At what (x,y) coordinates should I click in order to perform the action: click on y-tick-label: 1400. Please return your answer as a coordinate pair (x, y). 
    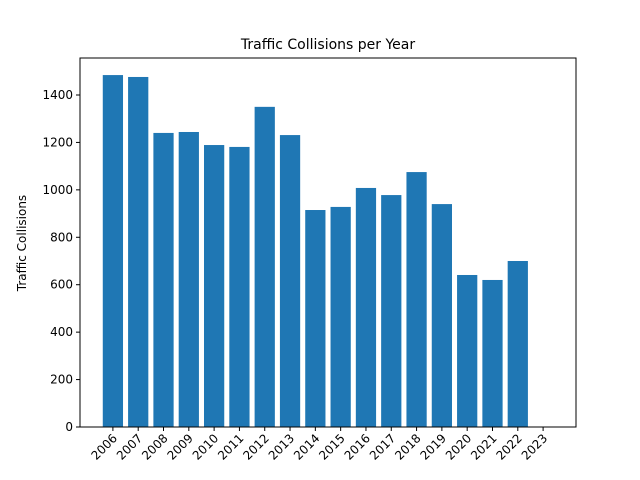
    Looking at the image, I should click on (57, 95).